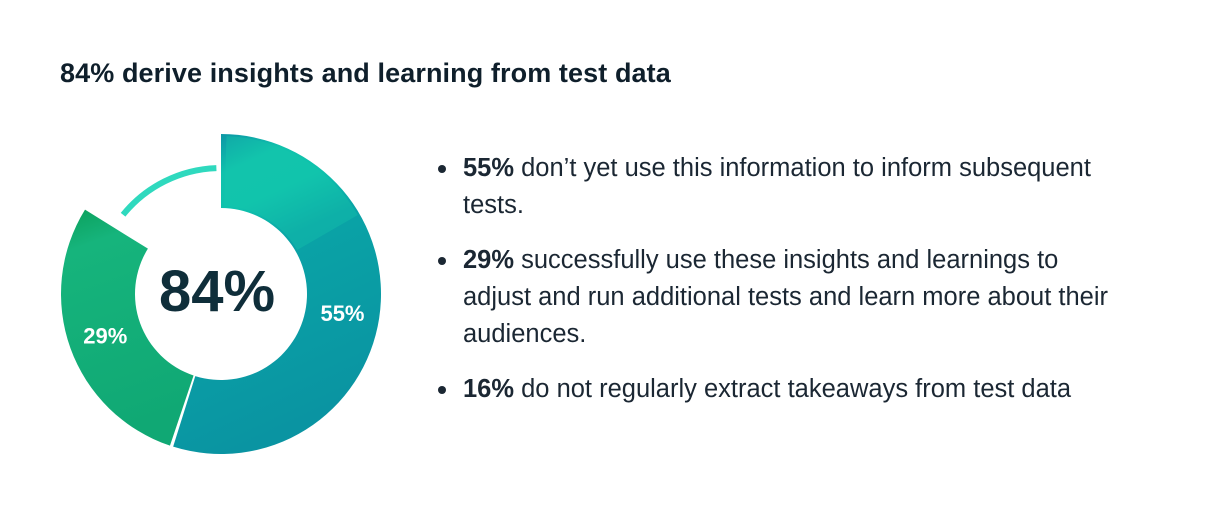 This screenshot has height=514, width=1210. Describe the element at coordinates (492, 168) in the screenshot. I see `bullet-percent: 55%` at that location.